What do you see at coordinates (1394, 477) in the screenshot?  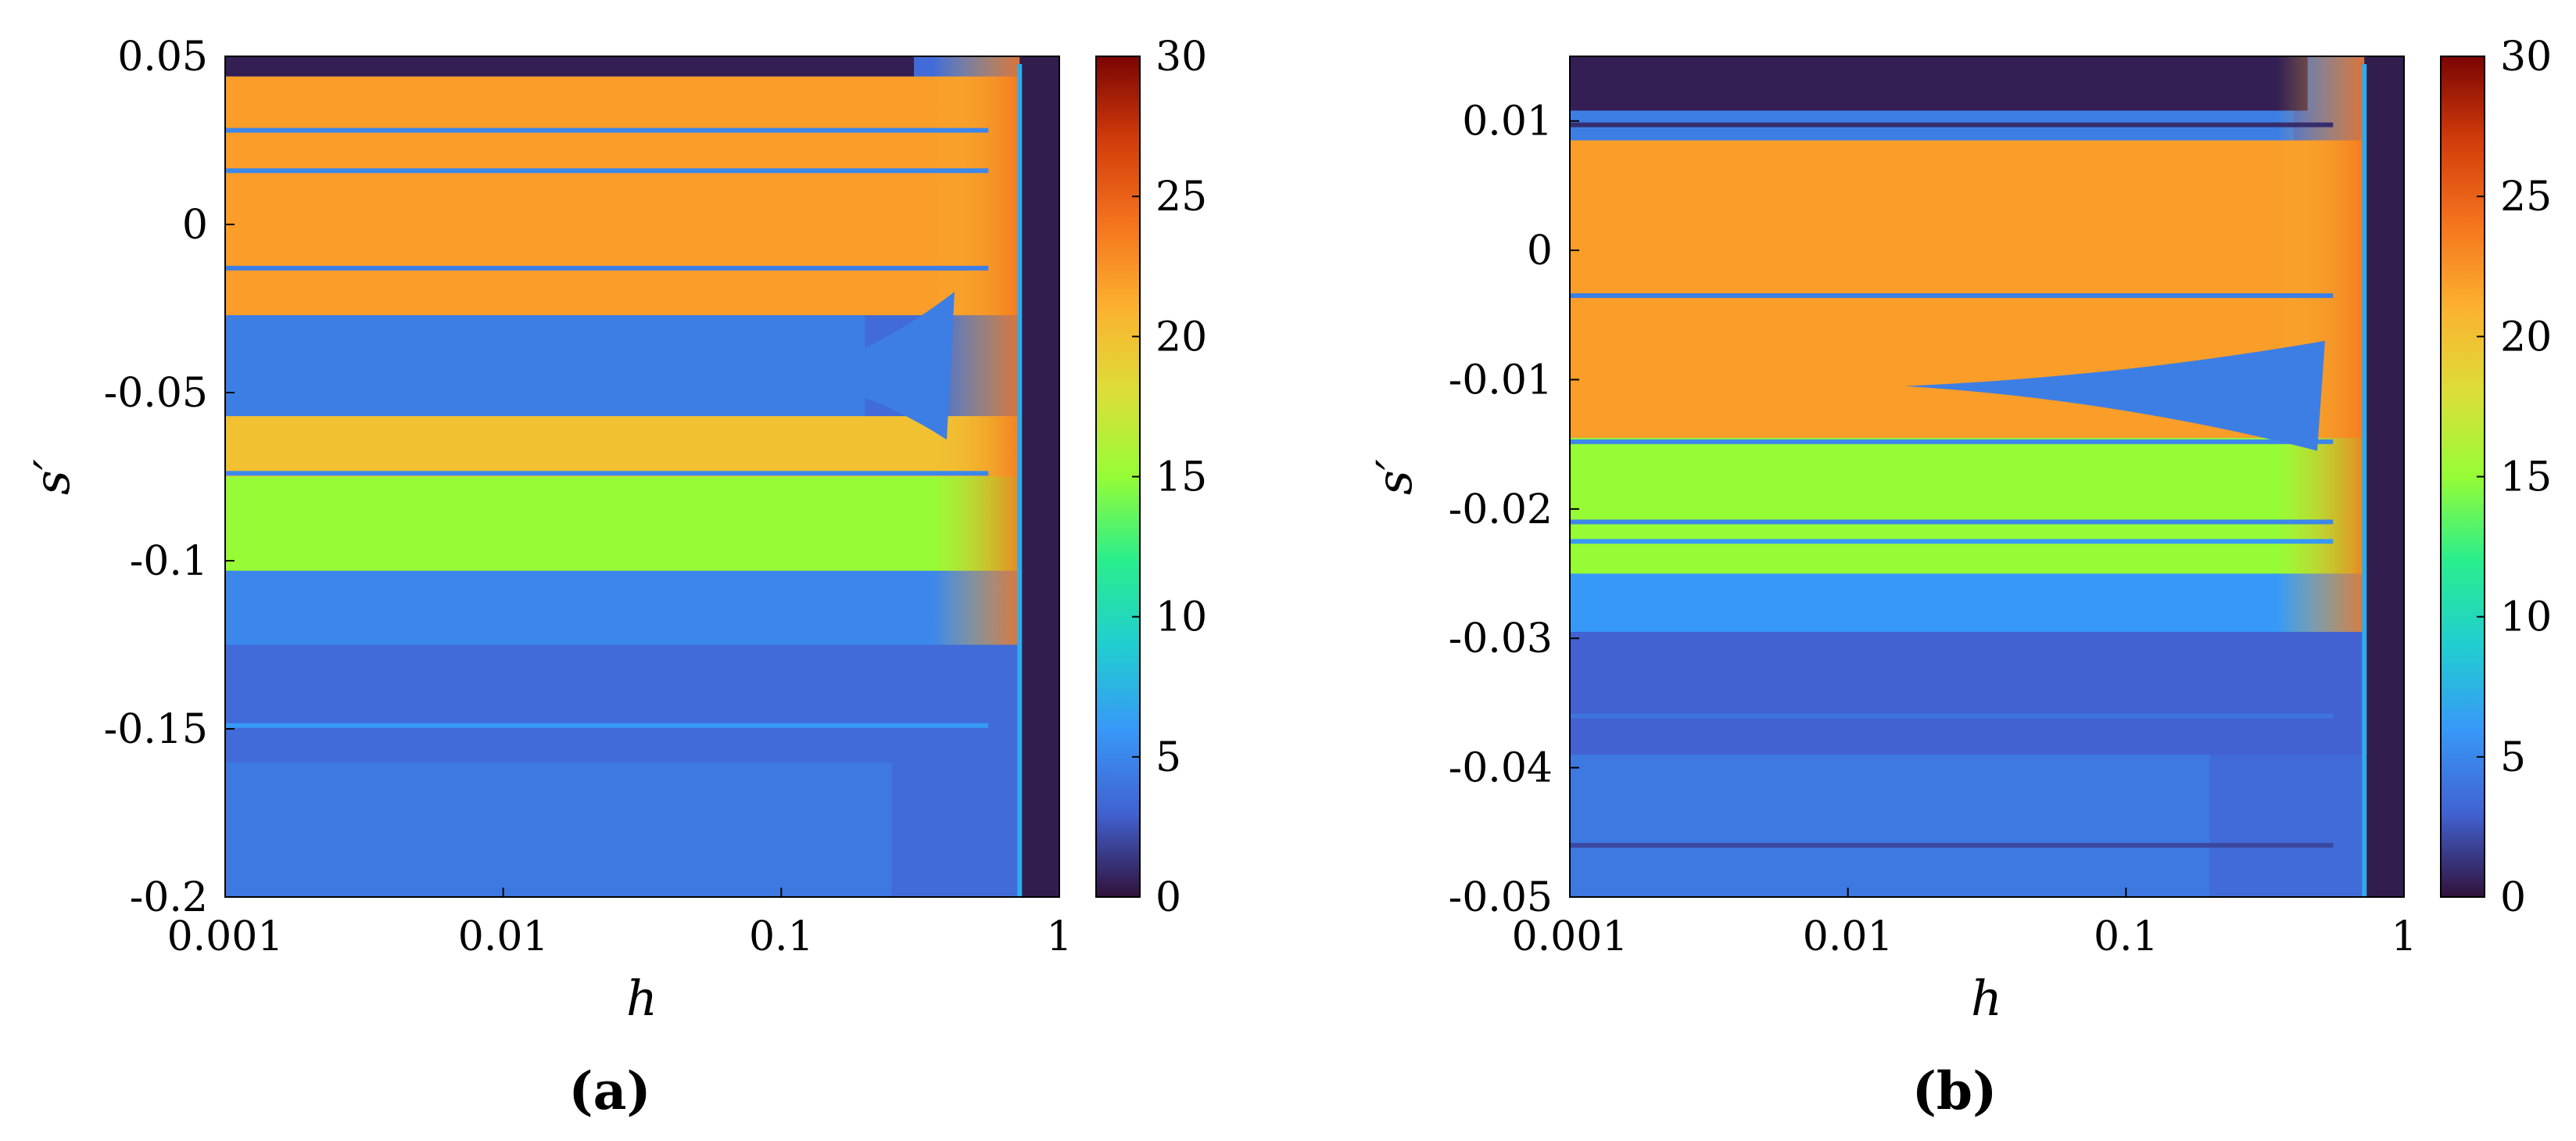 I see `y-axis-label-b: s′` at bounding box center [1394, 477].